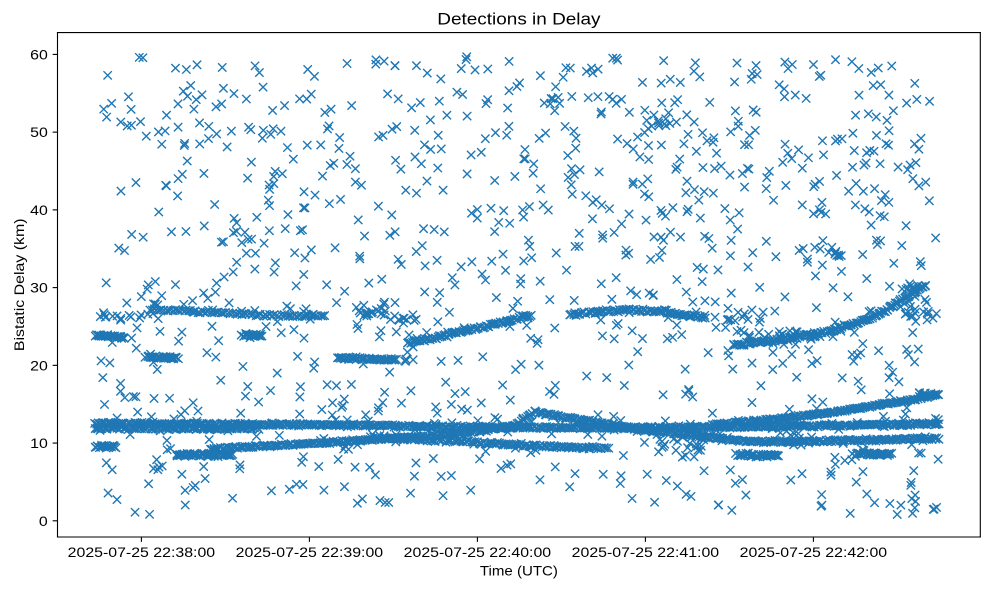 Image resolution: width=989 pixels, height=590 pixels. Describe the element at coordinates (19, 285) in the screenshot. I see `svg-text: Bistatic Delay (km)` at that location.